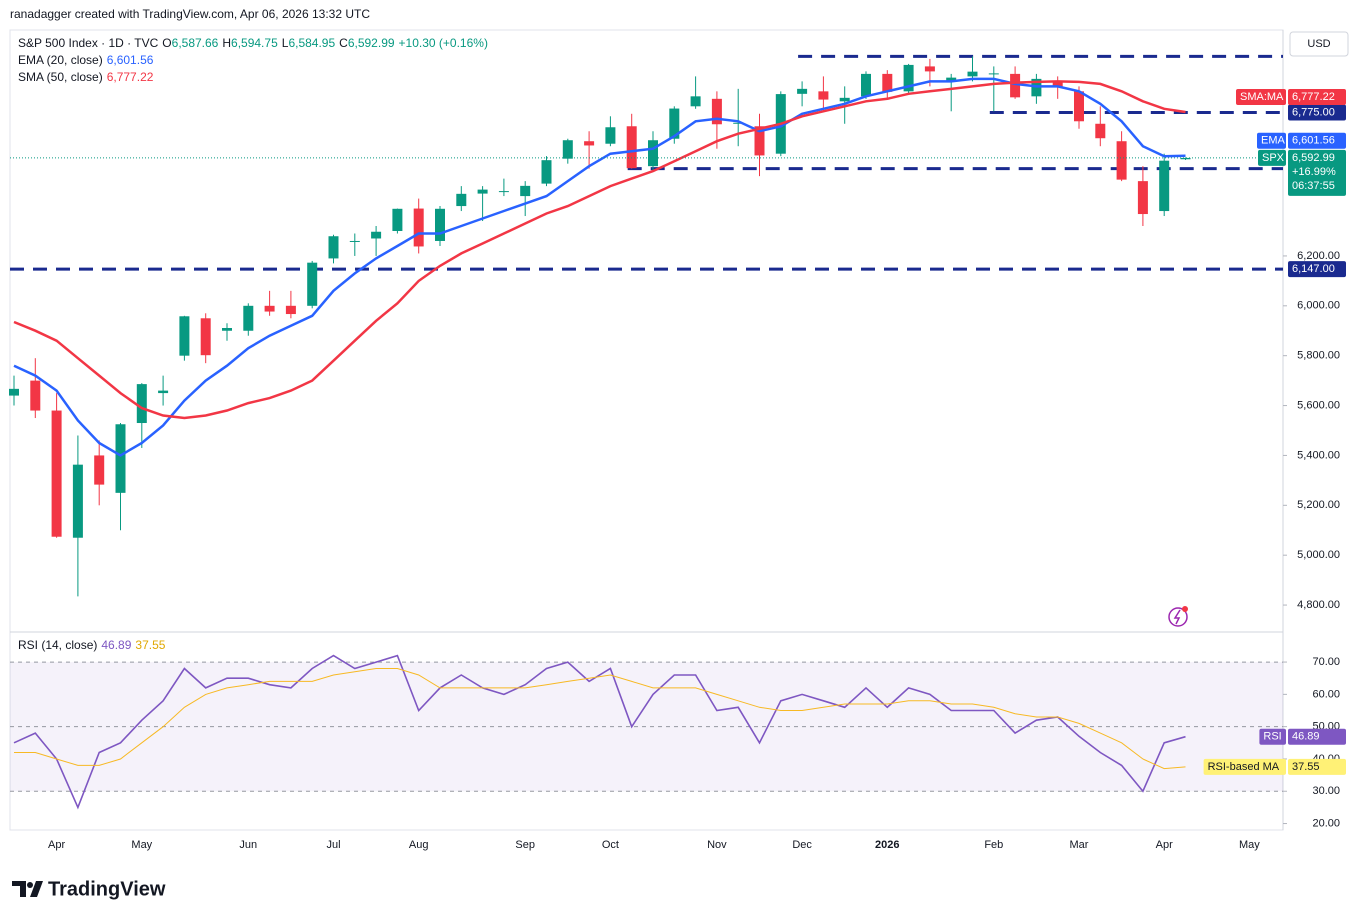 The height and width of the screenshot is (919, 1362). Describe the element at coordinates (1164, 845) in the screenshot. I see `x-tick-label: Apr` at that location.